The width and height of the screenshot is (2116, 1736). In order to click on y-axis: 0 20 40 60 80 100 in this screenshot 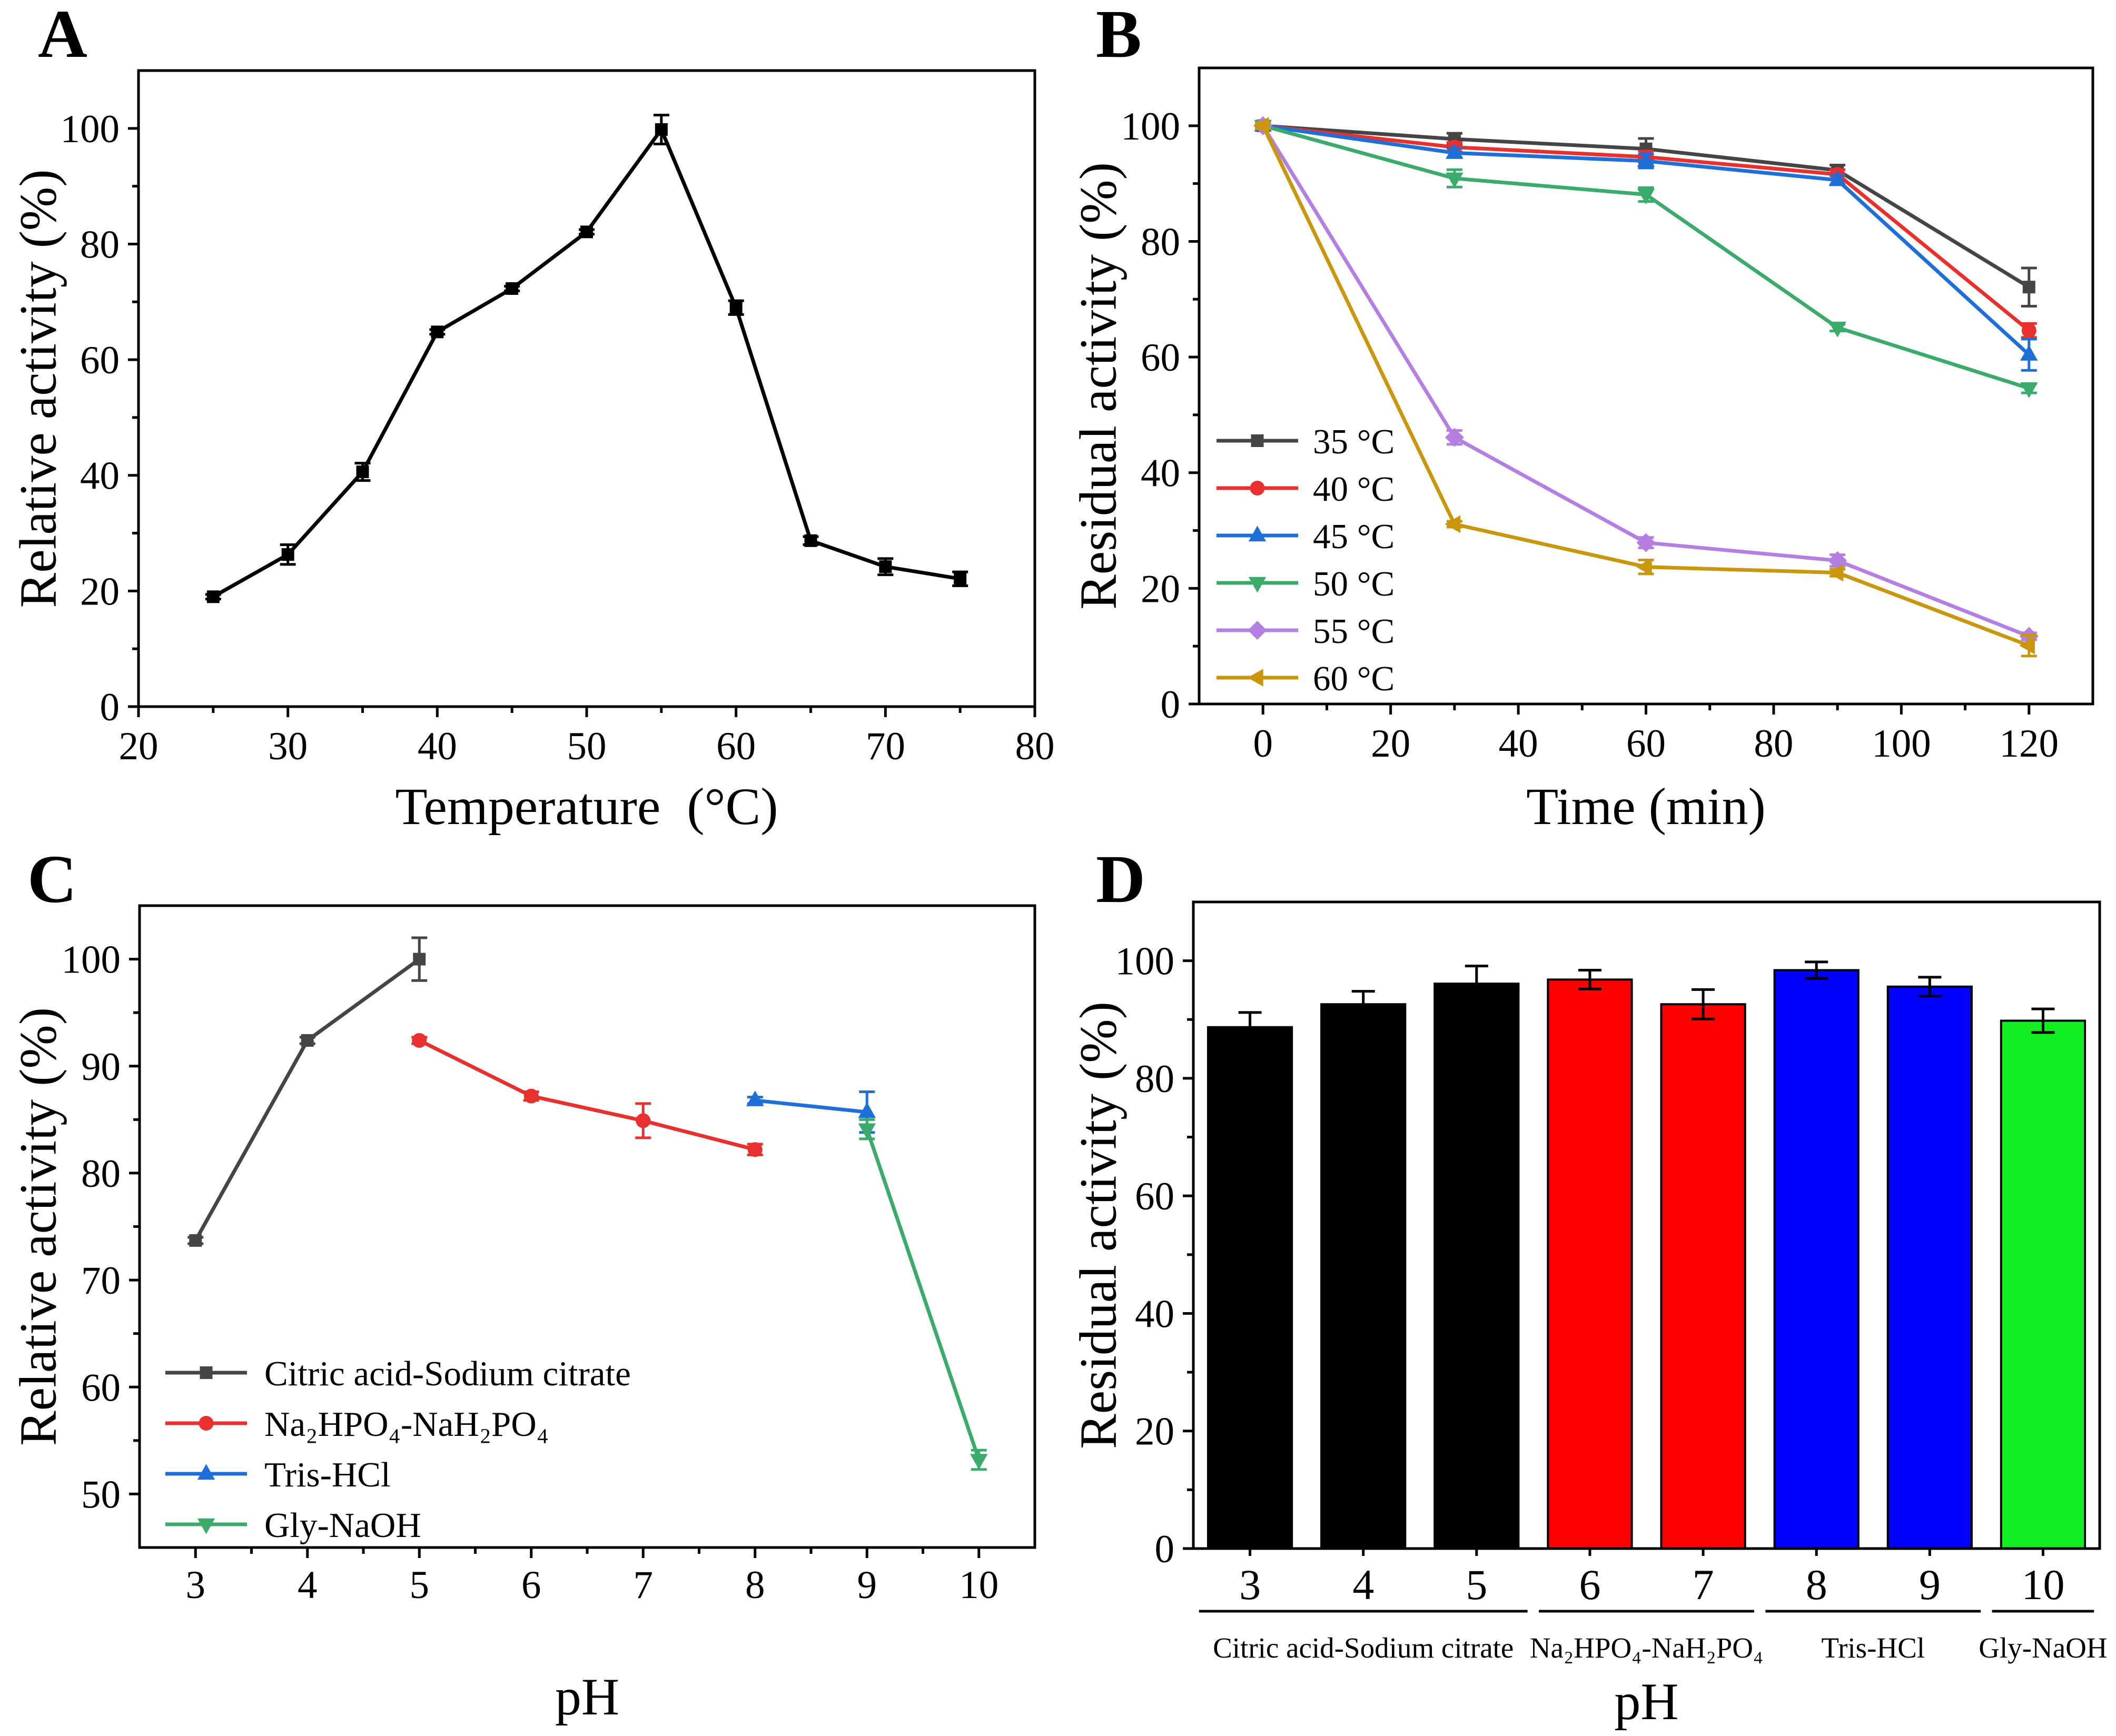, I will do `click(1154, 1255)`.